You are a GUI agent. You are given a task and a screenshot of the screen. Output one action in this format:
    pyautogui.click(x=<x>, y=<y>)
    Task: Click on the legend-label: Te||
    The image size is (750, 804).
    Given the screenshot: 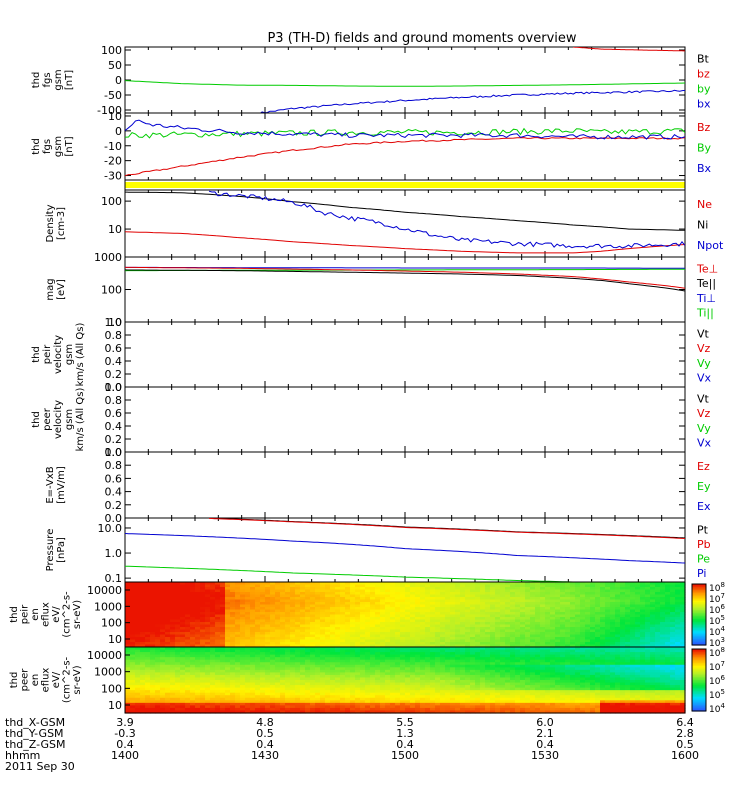 What is the action you would take?
    pyautogui.click(x=706, y=283)
    